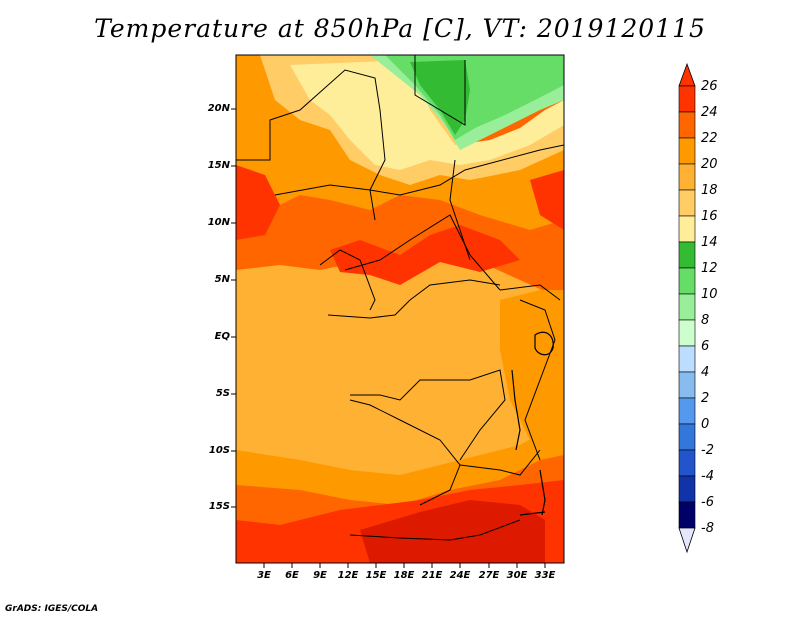 Image resolution: width=800 pixels, height=618 pixels. Describe the element at coordinates (405, 452) in the screenshot. I see `border-angola` at that location.